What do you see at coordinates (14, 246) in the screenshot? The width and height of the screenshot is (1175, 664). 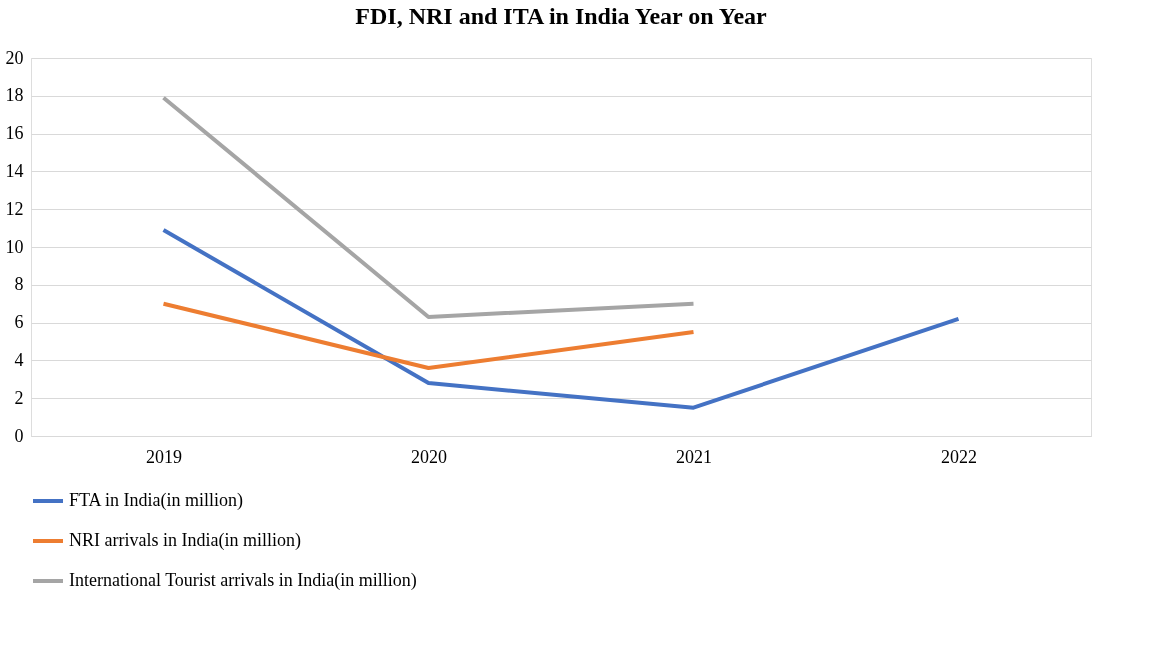 I see `y-tick-label: 10` at bounding box center [14, 246].